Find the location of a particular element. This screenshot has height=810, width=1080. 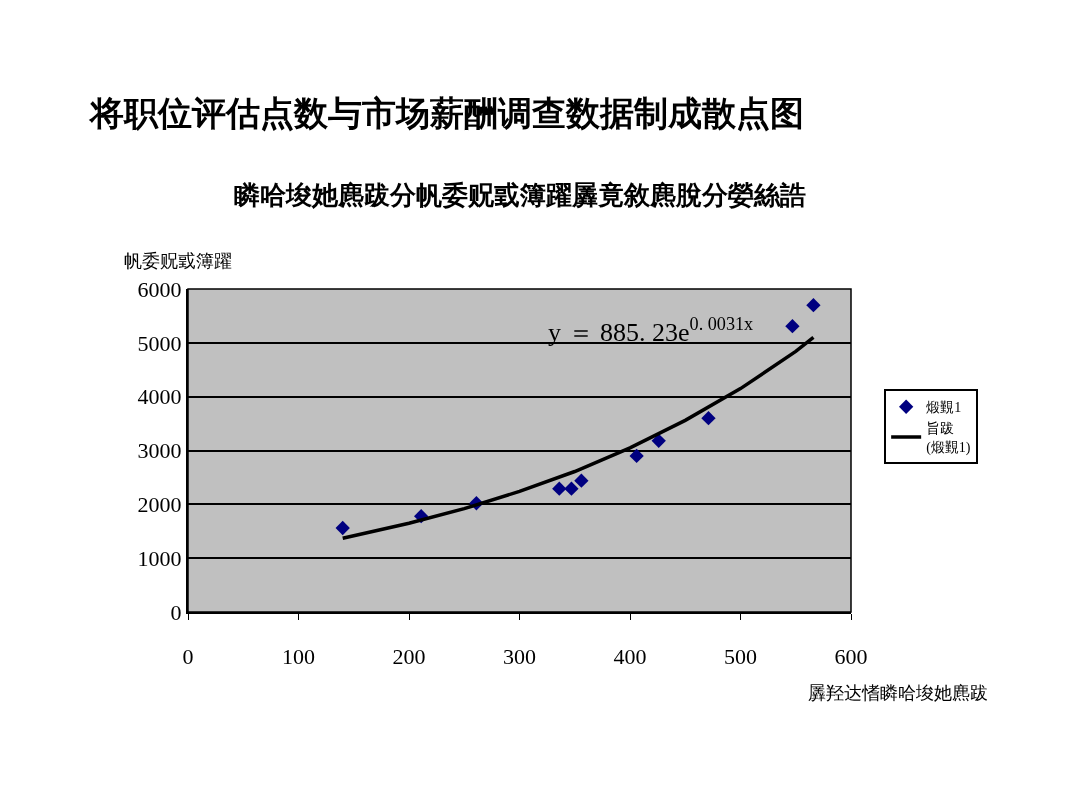

x-tick-label: 300 is located at coordinates (519, 657).